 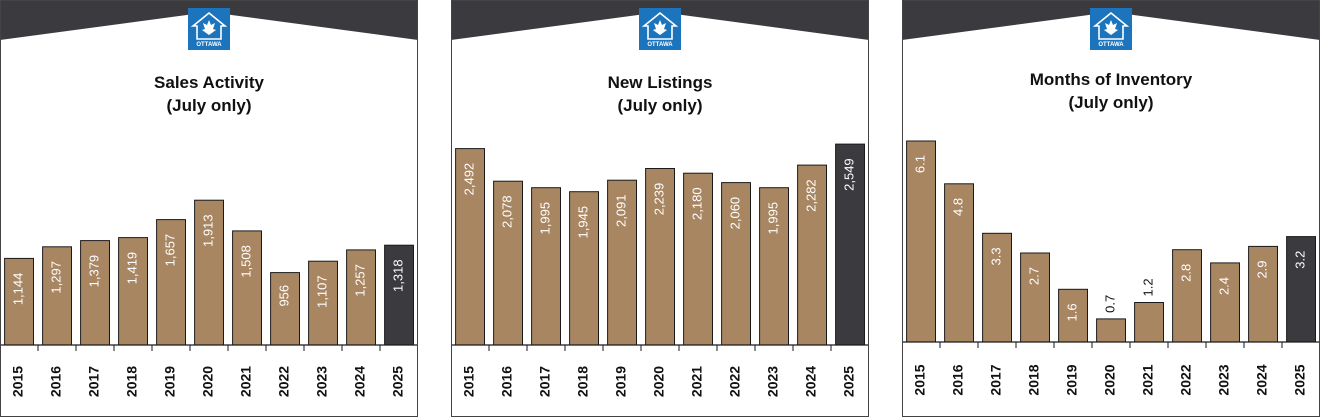 What do you see at coordinates (17, 289) in the screenshot?
I see `bar-value-label: 1,144` at bounding box center [17, 289].